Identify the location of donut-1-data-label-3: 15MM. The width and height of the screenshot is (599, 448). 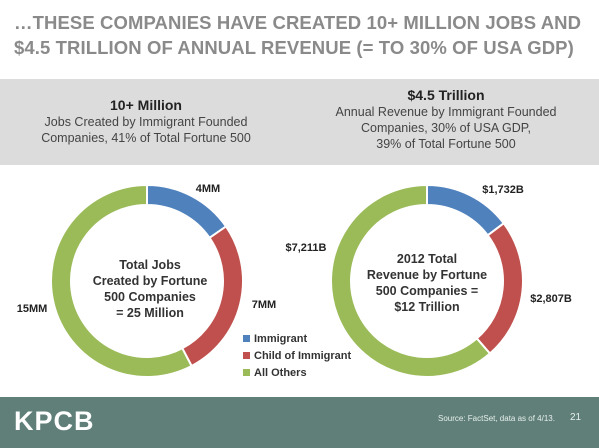
(32, 309).